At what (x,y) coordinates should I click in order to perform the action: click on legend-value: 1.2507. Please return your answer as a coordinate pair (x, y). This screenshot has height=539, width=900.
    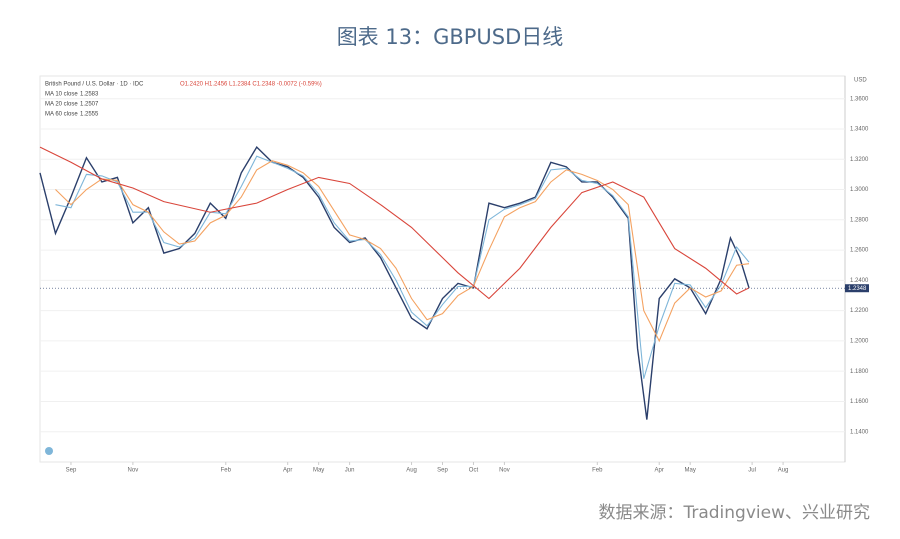
    Looking at the image, I should click on (89, 105).